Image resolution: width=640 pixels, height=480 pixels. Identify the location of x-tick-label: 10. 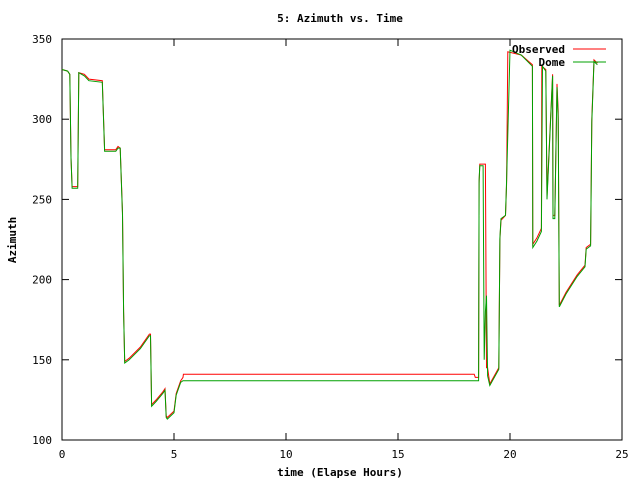
(285, 454).